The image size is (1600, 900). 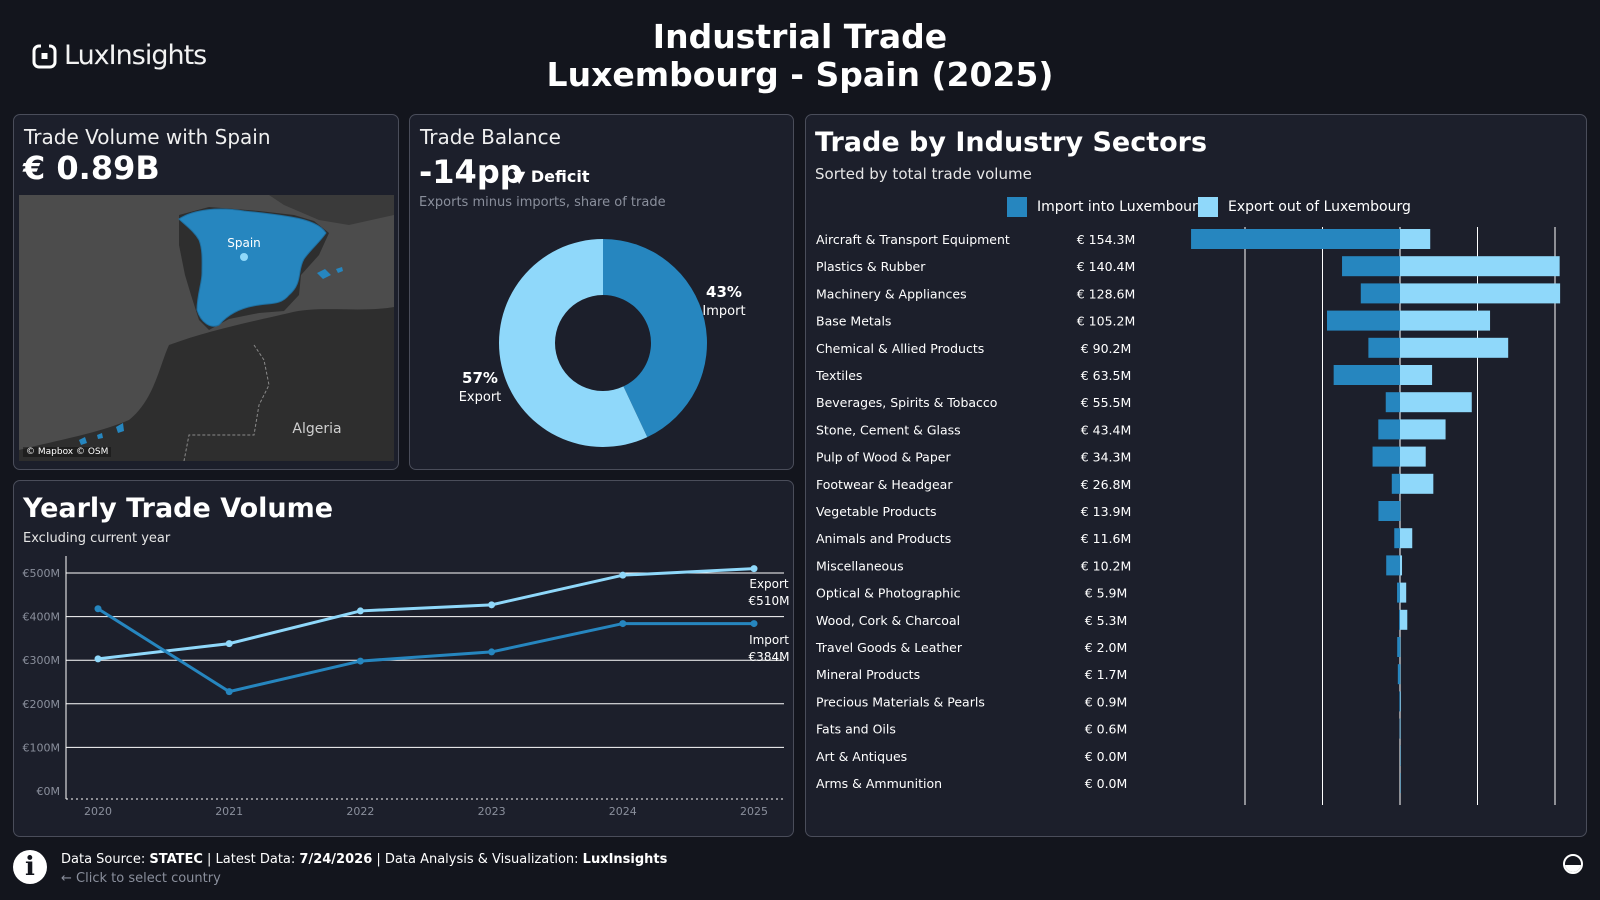 What do you see at coordinates (551, 176) in the screenshot?
I see `deficit-indicator: ▼ Deficit` at bounding box center [551, 176].